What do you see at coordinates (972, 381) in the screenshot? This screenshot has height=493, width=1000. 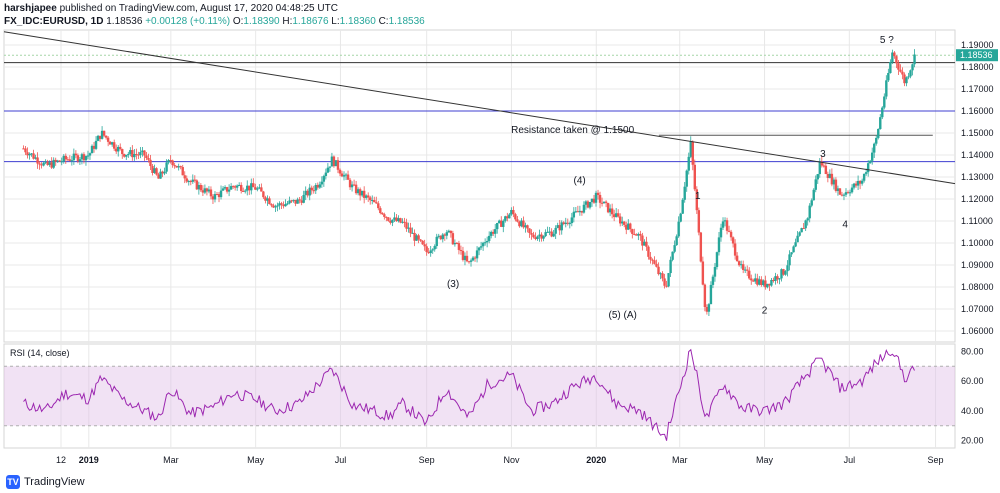 I see `rsi-tick-label: 60.00` at bounding box center [972, 381].